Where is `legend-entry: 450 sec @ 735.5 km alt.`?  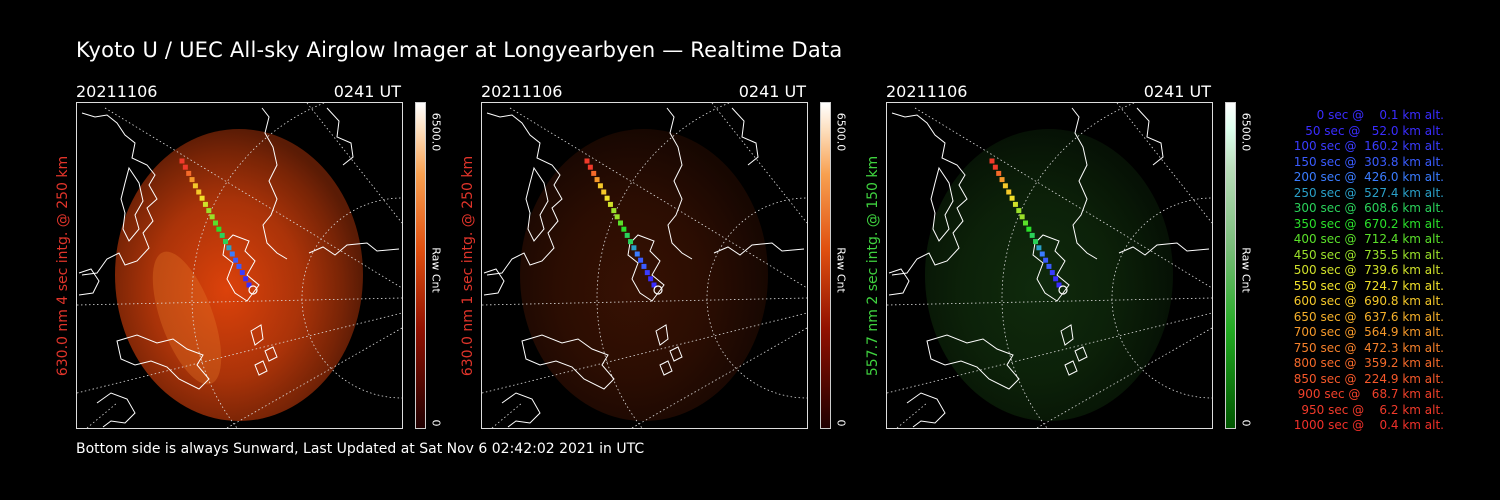 legend-entry: 450 sec @ 735.5 km alt. is located at coordinates (1366, 254).